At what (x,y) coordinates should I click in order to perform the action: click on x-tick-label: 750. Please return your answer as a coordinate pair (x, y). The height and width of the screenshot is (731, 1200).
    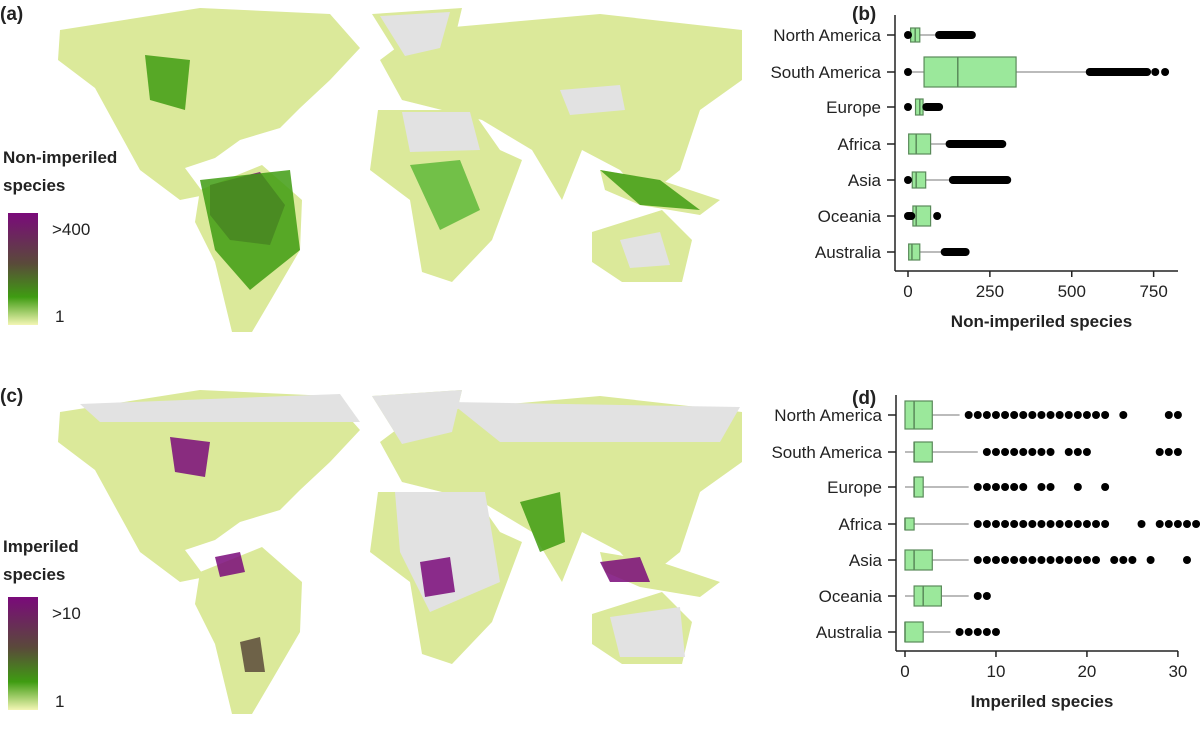
    Looking at the image, I should click on (1153, 291).